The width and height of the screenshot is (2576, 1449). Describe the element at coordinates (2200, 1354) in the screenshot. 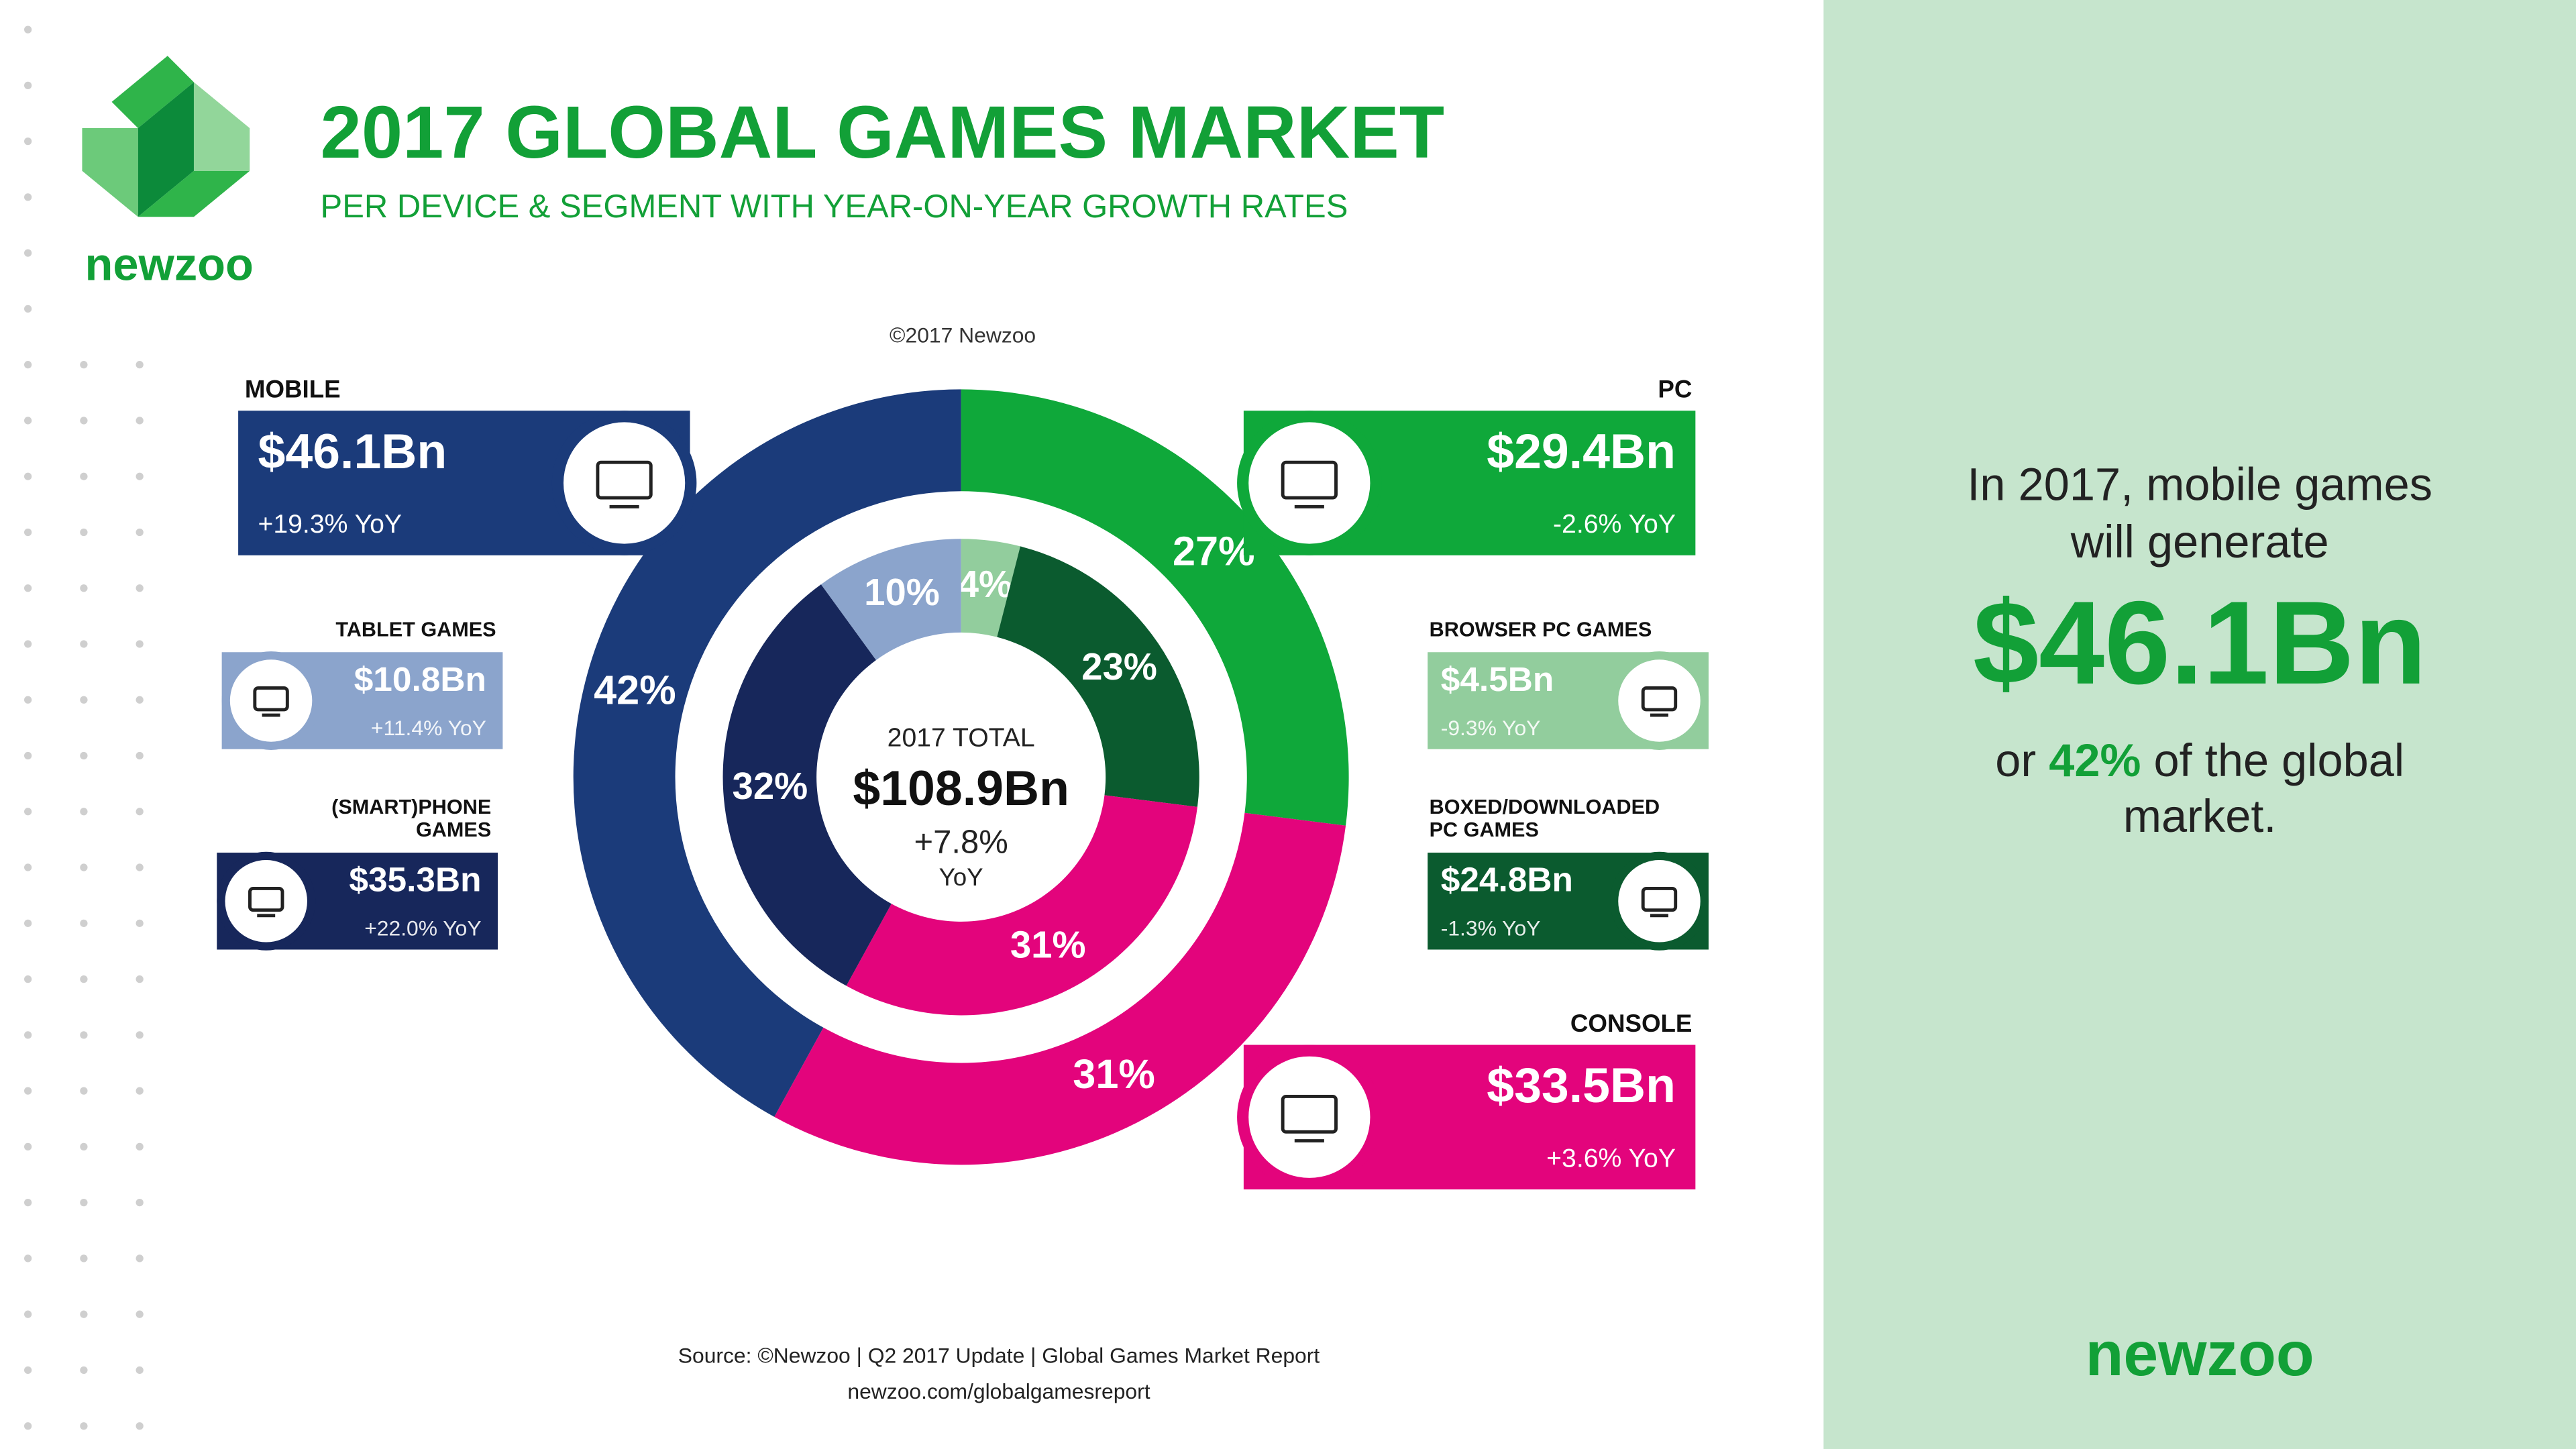

I see `panel-logo: newzoo` at that location.